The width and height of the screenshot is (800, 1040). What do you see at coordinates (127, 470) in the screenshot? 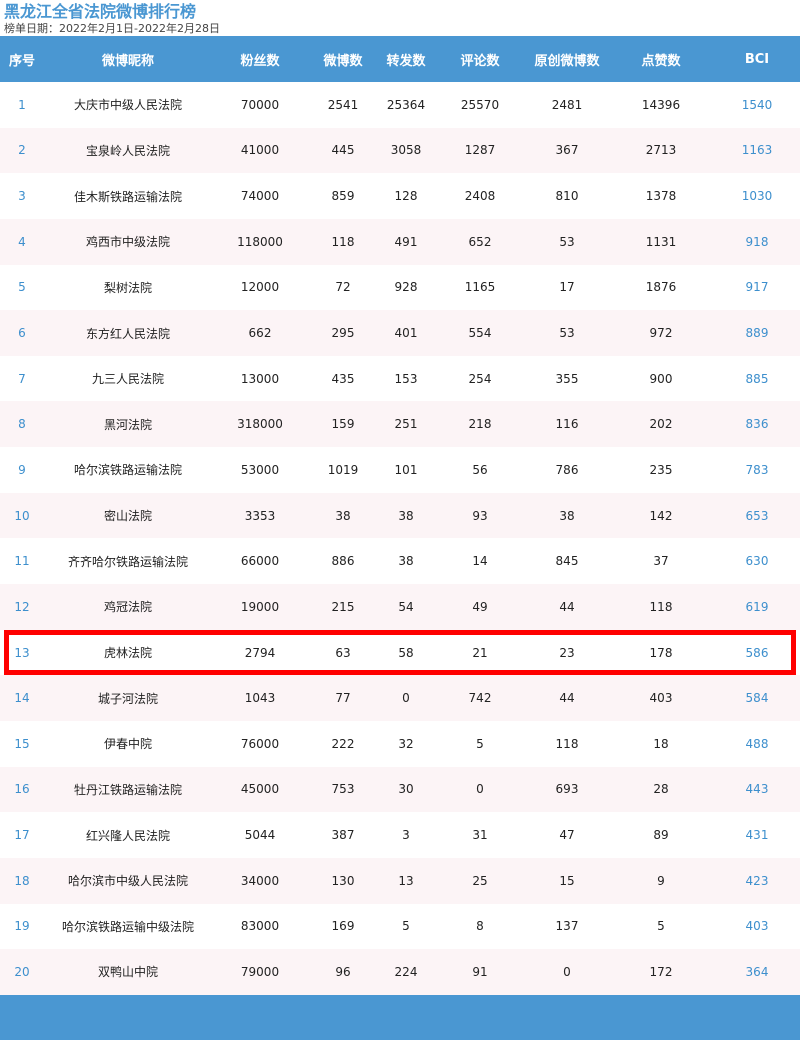
I see `account-name: 哈尔滨铁路运输法院` at bounding box center [127, 470].